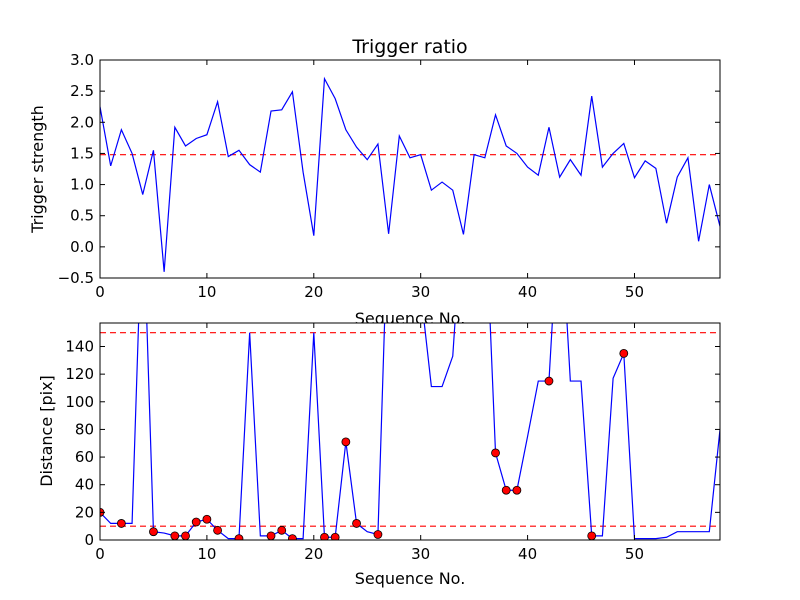 The width and height of the screenshot is (800, 600). Describe the element at coordinates (409, 47) in the screenshot. I see `top-chart-title: Trigger ratio` at that location.